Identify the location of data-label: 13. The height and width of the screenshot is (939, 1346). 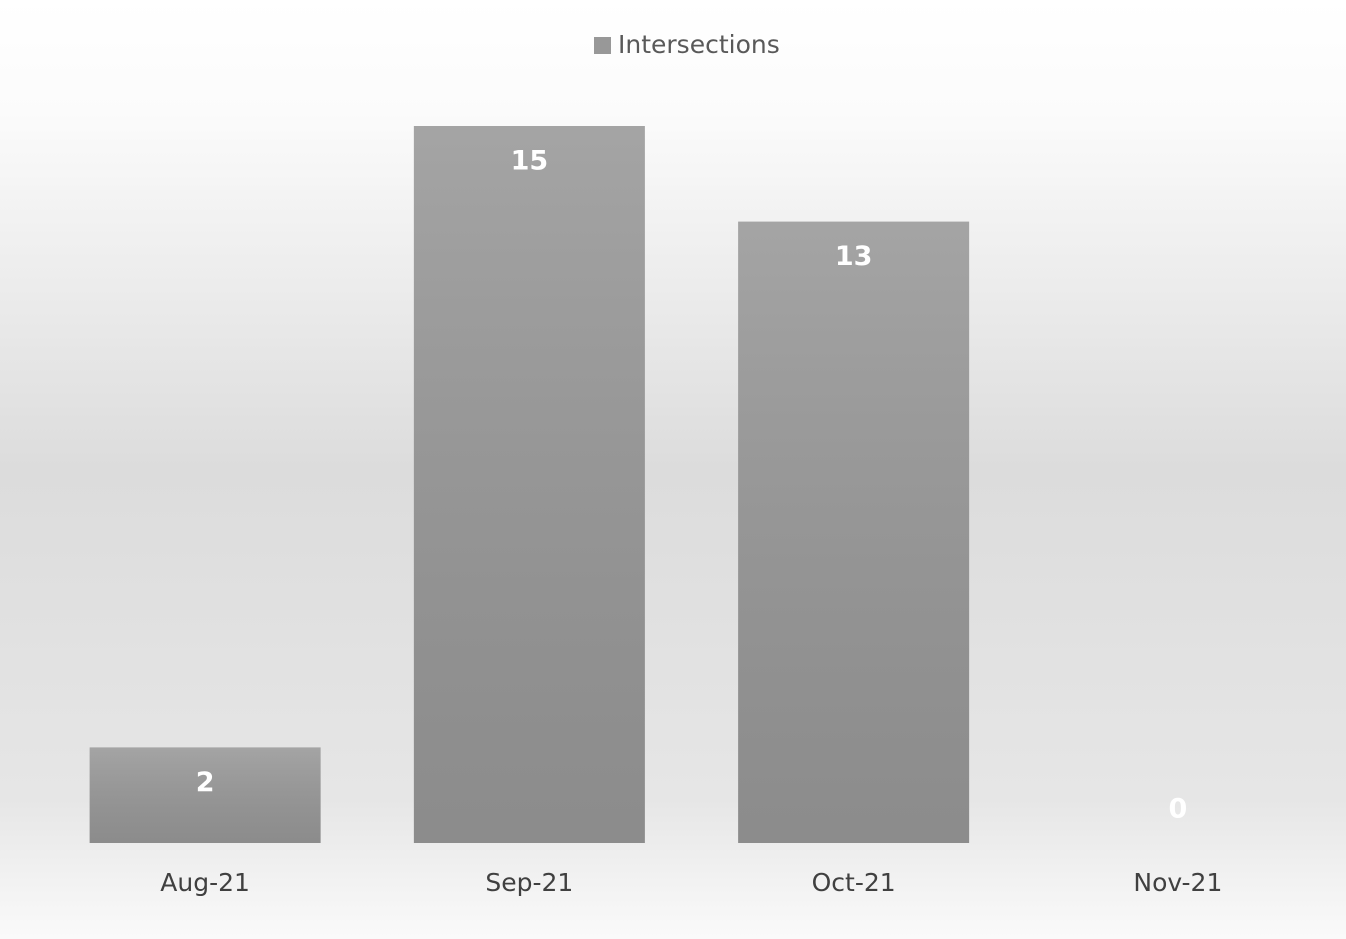
(854, 256).